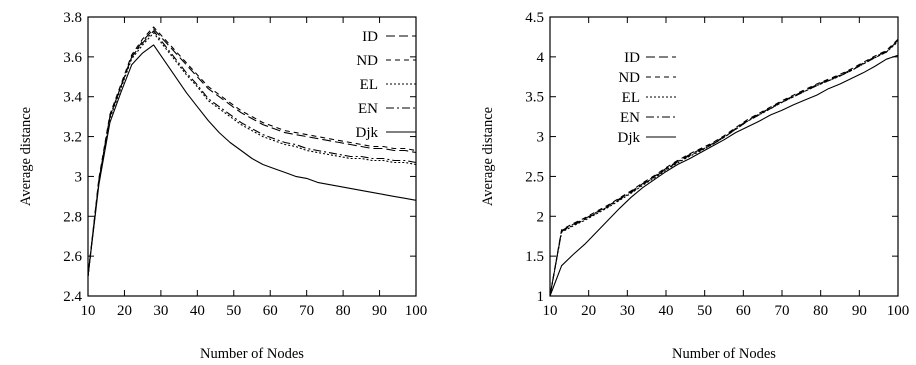 This screenshot has height=365, width=916. What do you see at coordinates (534, 18) in the screenshot?
I see `y-tick-label: 4.5` at bounding box center [534, 18].